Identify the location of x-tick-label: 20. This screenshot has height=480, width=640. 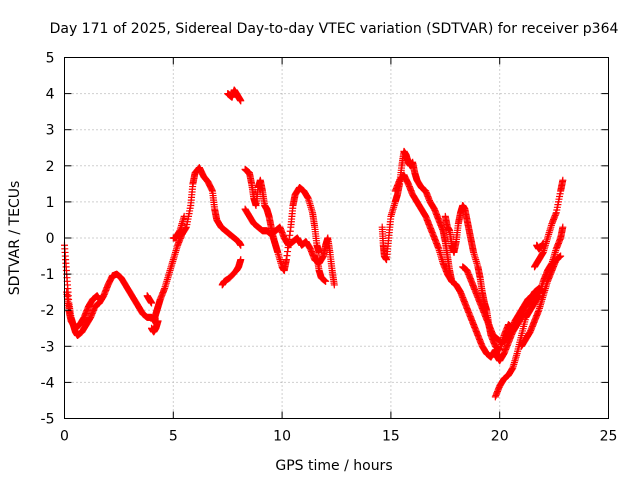
(500, 437).